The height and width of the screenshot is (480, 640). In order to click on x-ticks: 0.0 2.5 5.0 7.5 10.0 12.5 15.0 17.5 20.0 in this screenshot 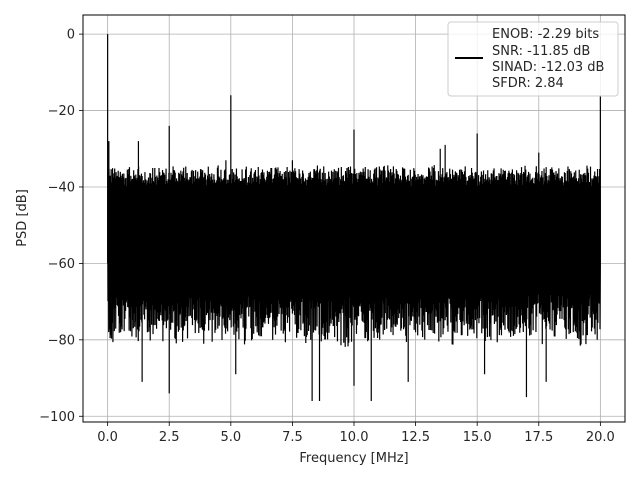, I will do `click(356, 433)`.